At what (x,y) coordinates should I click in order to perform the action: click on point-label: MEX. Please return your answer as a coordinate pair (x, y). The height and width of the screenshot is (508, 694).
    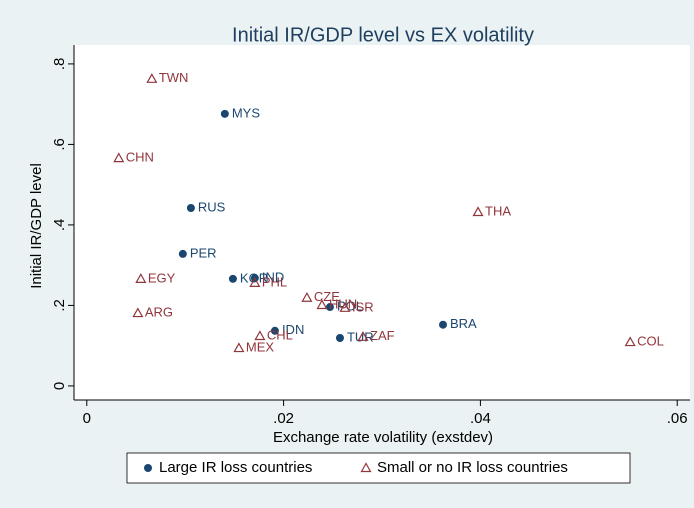
    Looking at the image, I should click on (260, 347).